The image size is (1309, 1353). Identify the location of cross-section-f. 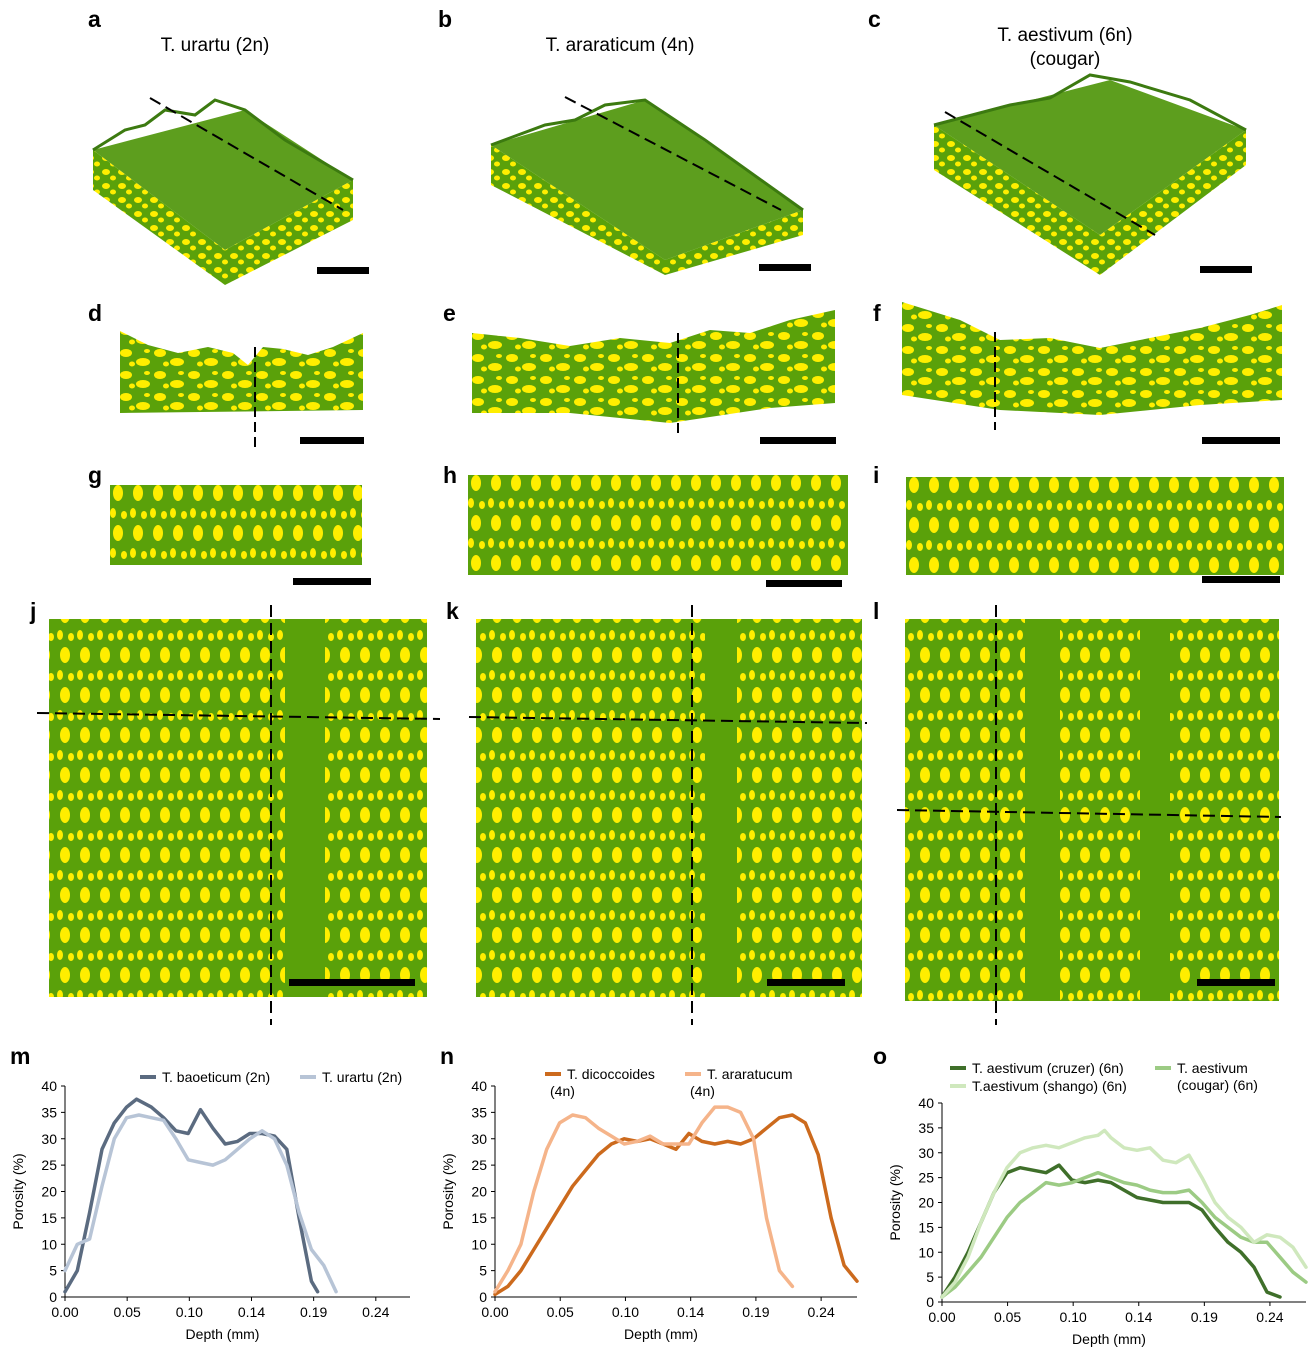
(1092, 373).